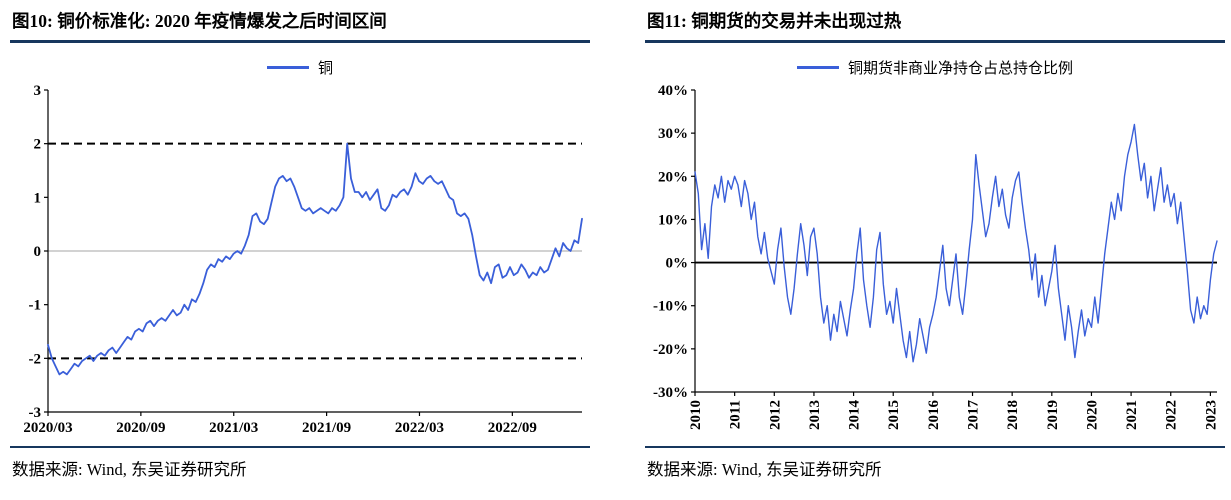 The image size is (1231, 500). I want to click on svg-text: 0%, so click(677, 264).